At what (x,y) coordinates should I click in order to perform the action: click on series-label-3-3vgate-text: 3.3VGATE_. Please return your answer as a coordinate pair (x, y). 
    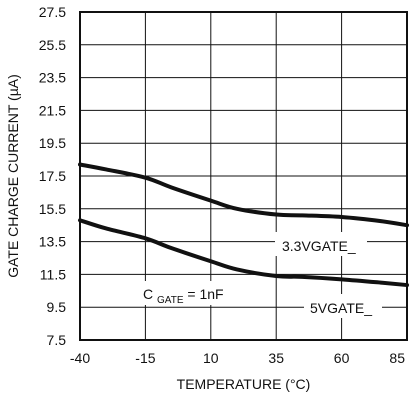
    Looking at the image, I should click on (319, 246).